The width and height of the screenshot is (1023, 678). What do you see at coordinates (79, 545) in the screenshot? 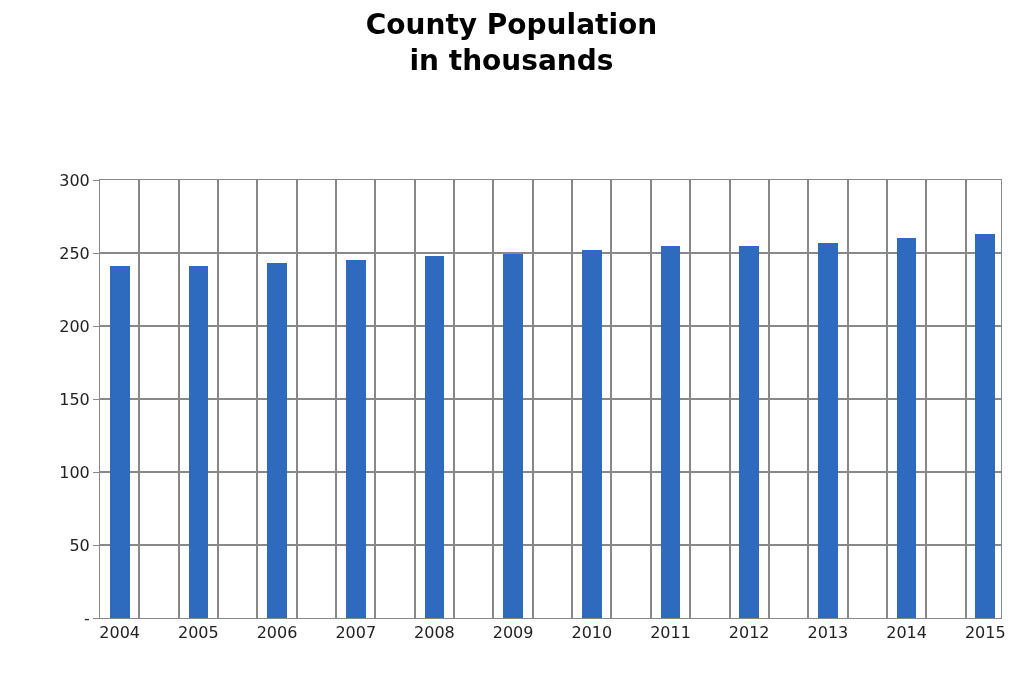
I see `y-tick-label: 50` at bounding box center [79, 545].